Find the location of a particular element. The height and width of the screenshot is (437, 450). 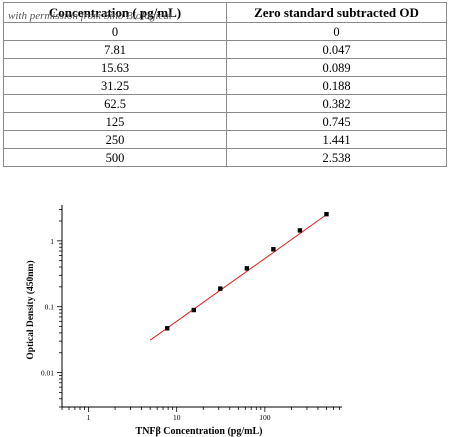

table-row: 500 2.538 is located at coordinates (225, 157).